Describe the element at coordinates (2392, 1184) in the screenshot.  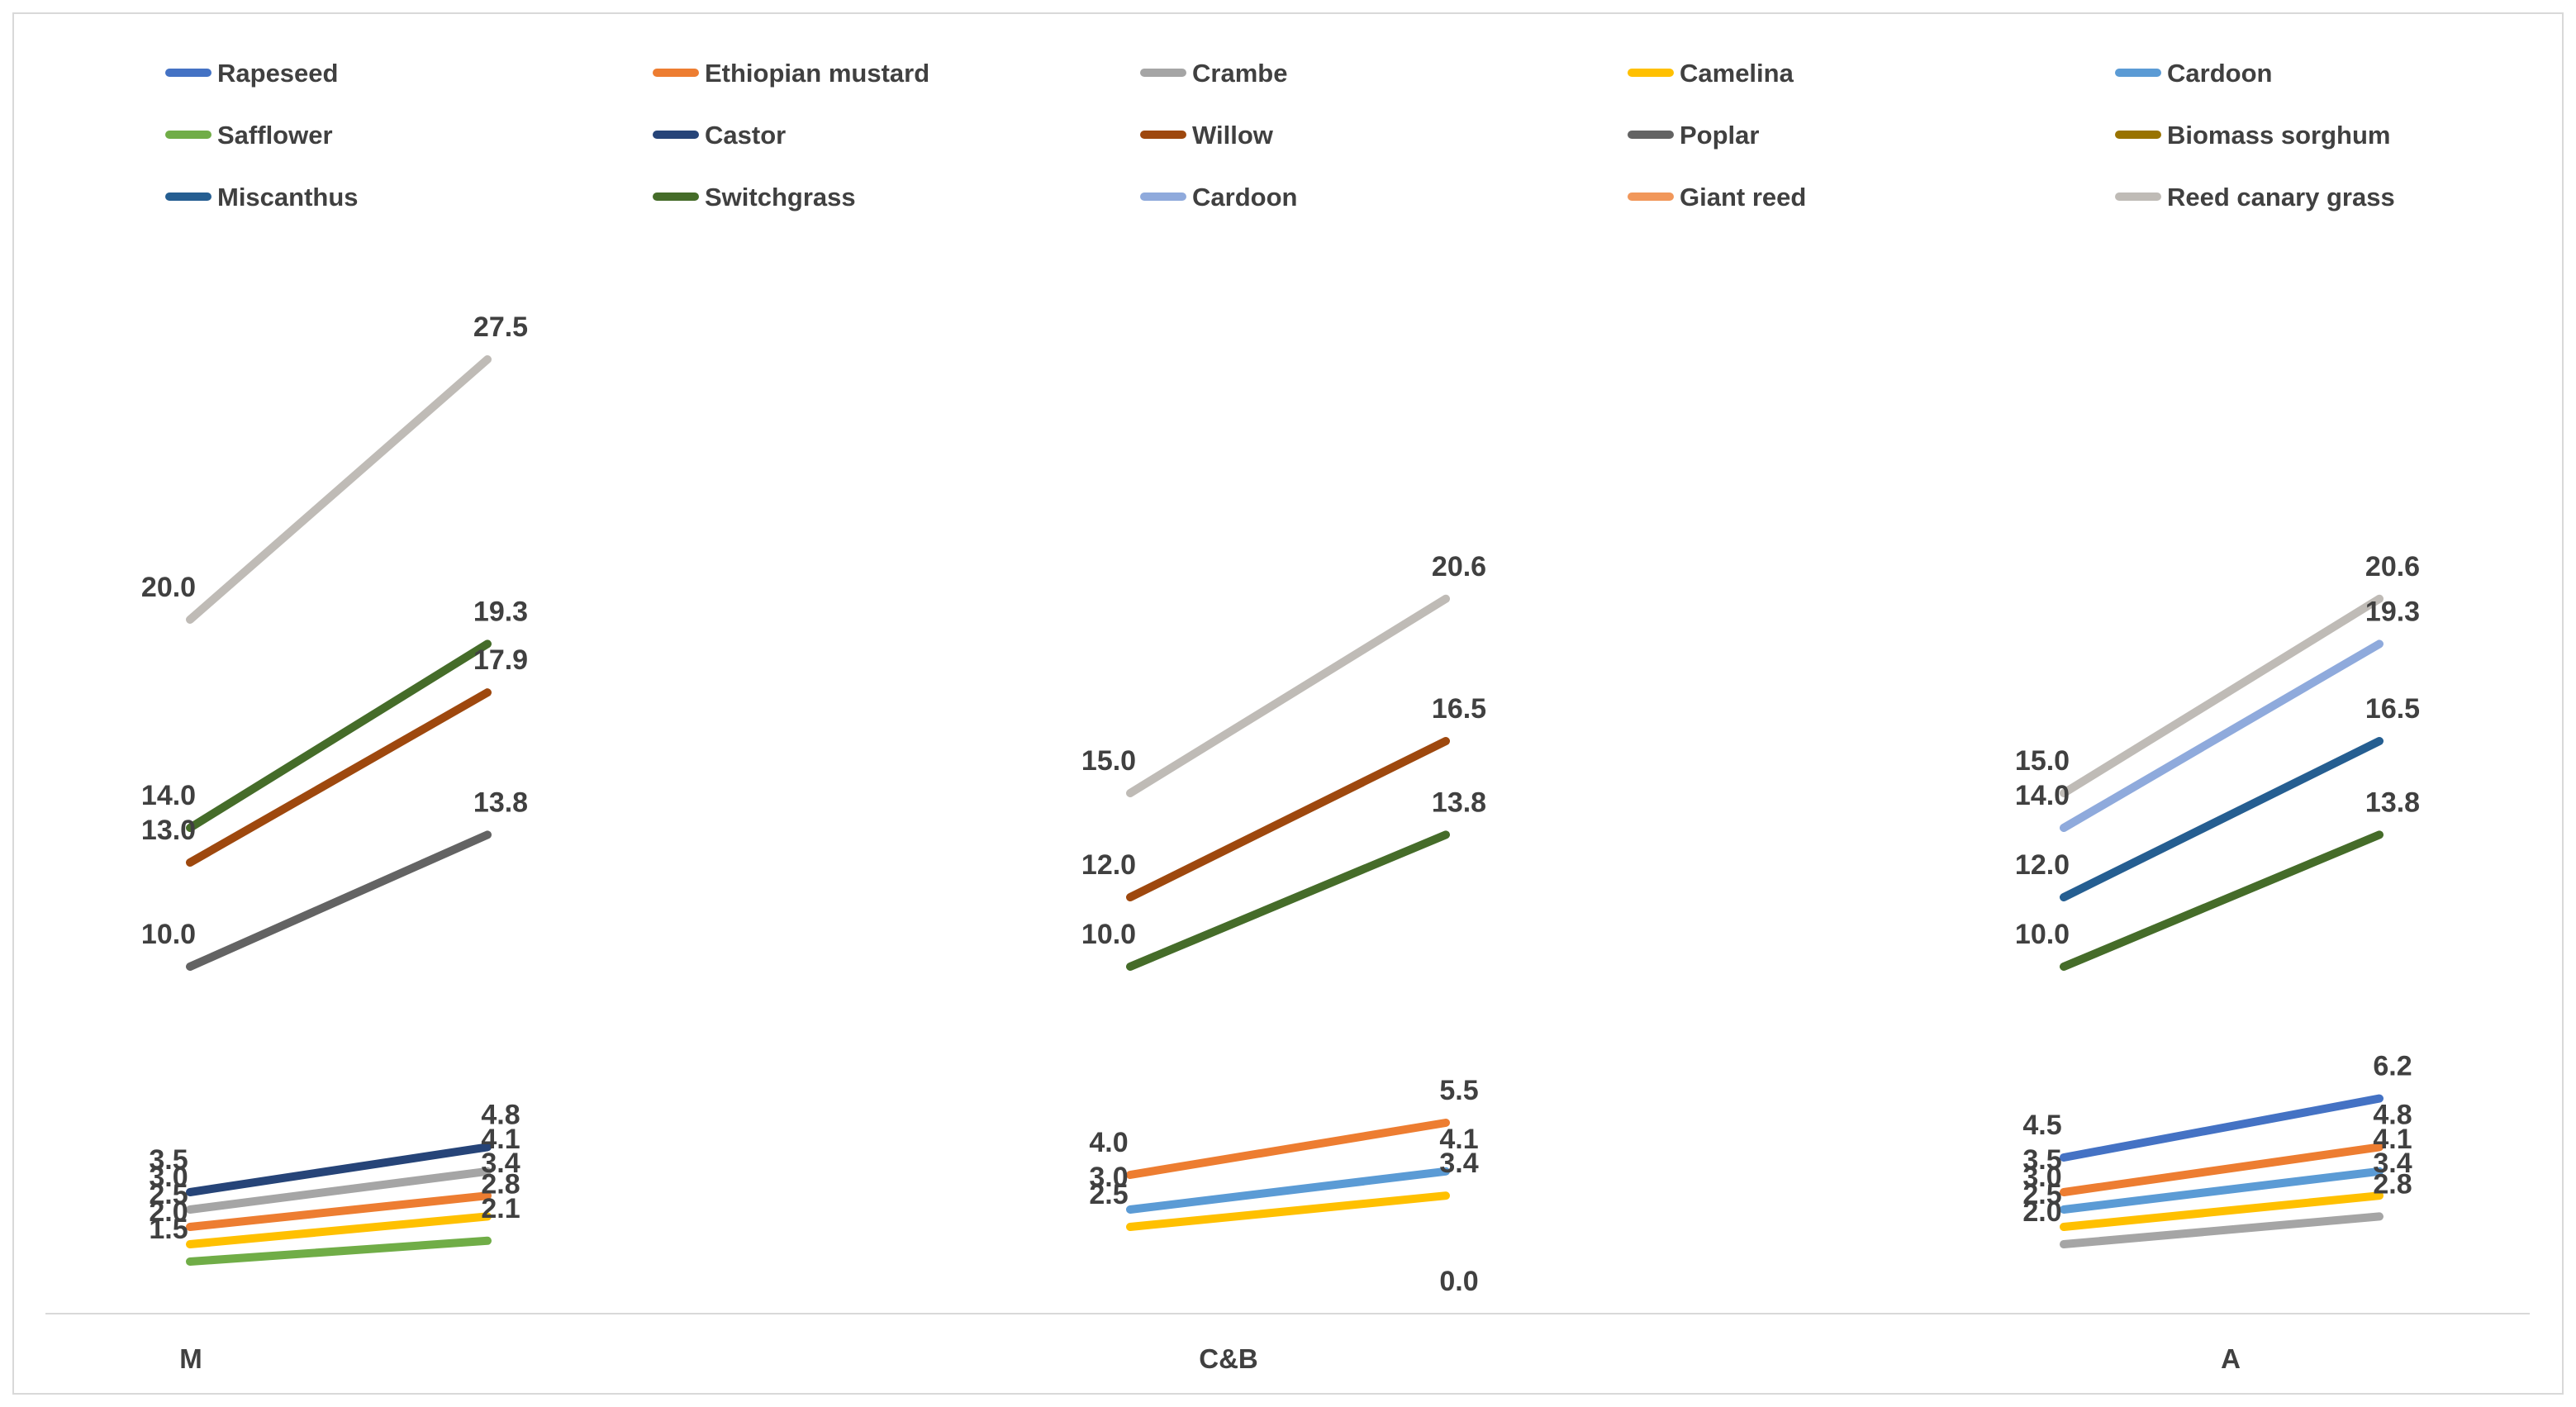
I see `data-label-end-label-crambe-a: 2.8` at that location.